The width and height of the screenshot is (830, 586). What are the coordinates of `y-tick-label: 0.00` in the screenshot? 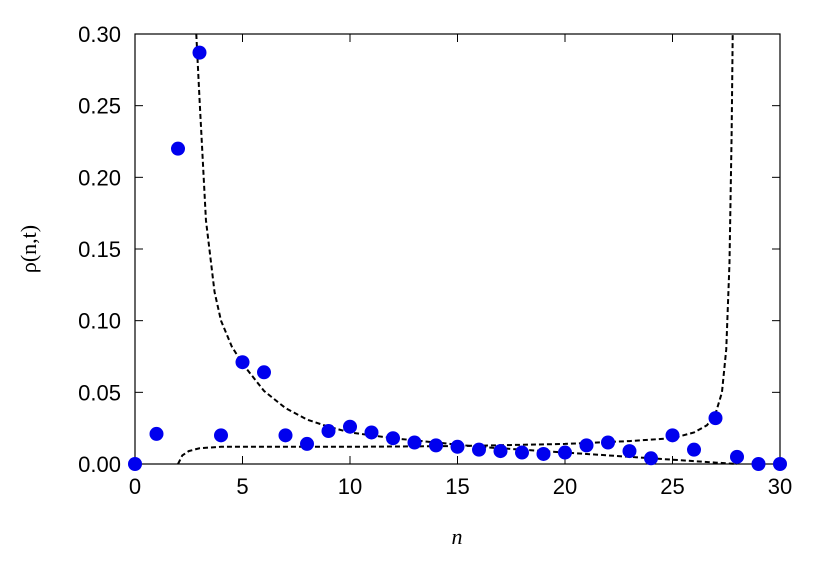 It's located at (99, 464).